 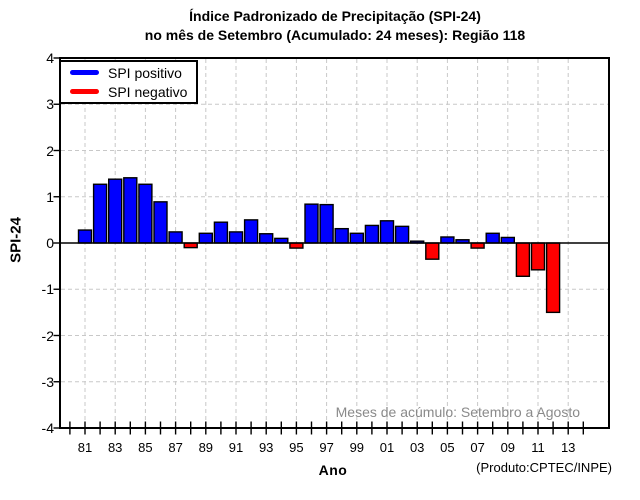 I want to click on bar-1989, so click(x=206, y=238).